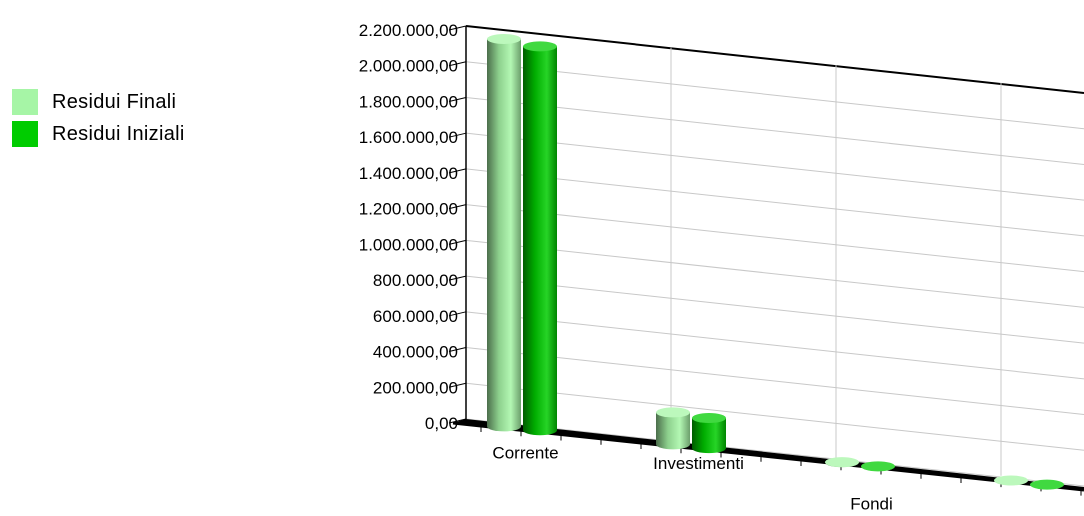  Describe the element at coordinates (415, 316) in the screenshot. I see `y-tick-label: 600.000,00` at that location.